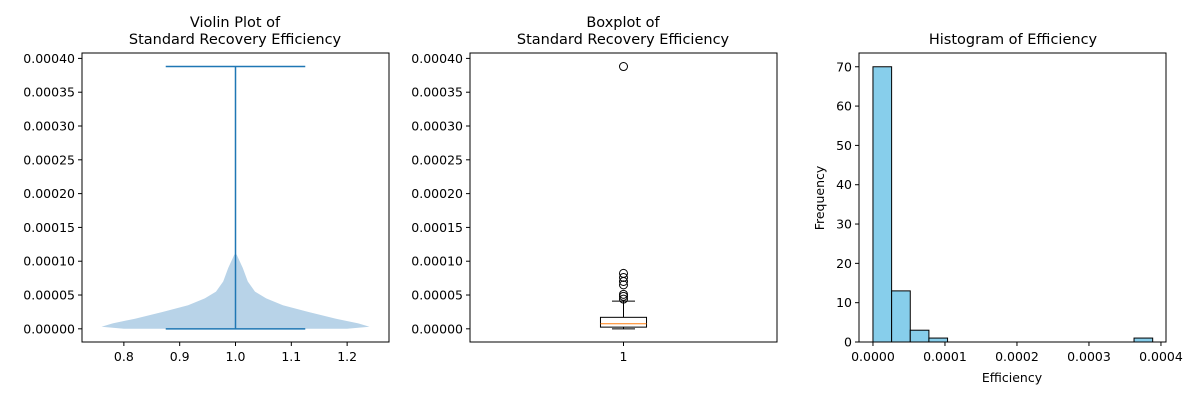 The width and height of the screenshot is (1200, 400). What do you see at coordinates (49, 227) in the screenshot?
I see `violin-y-tick-label: 0.00015` at bounding box center [49, 227].